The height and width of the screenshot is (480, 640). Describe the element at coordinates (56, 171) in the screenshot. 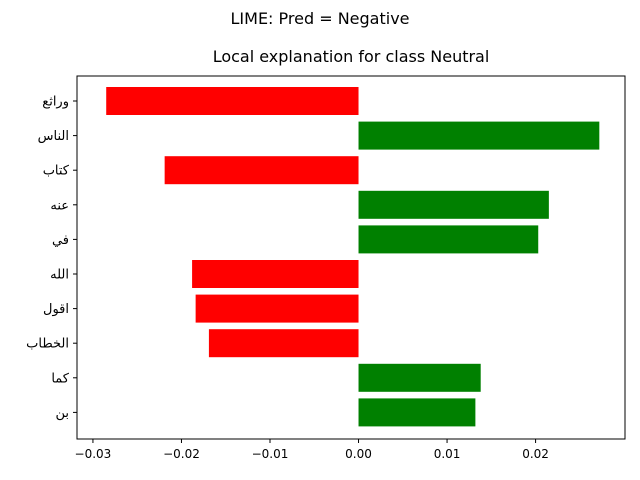

I see `y-tick-label: كتاب` at that location.